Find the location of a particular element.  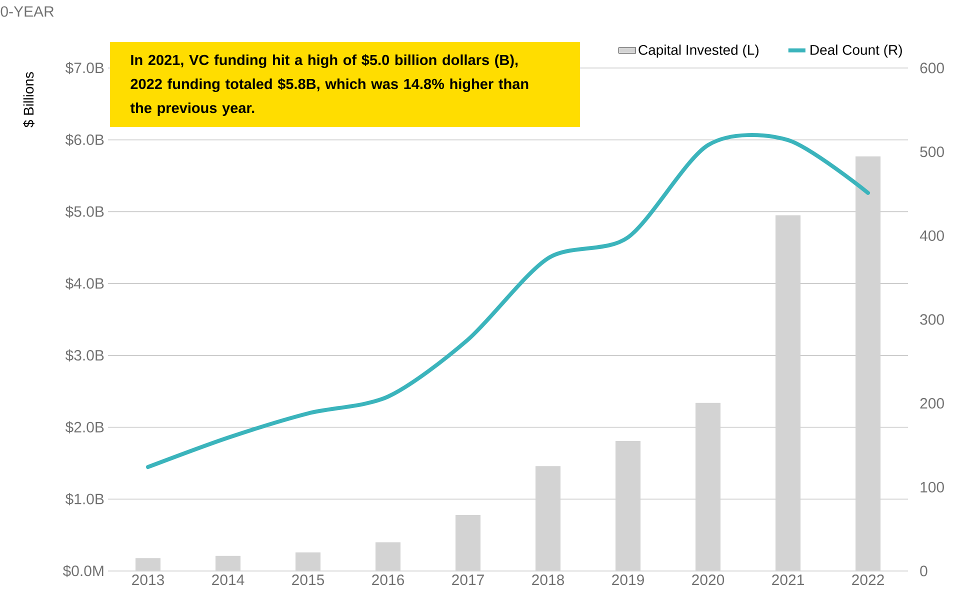

y-tick-label: $3.0B is located at coordinates (84, 355).